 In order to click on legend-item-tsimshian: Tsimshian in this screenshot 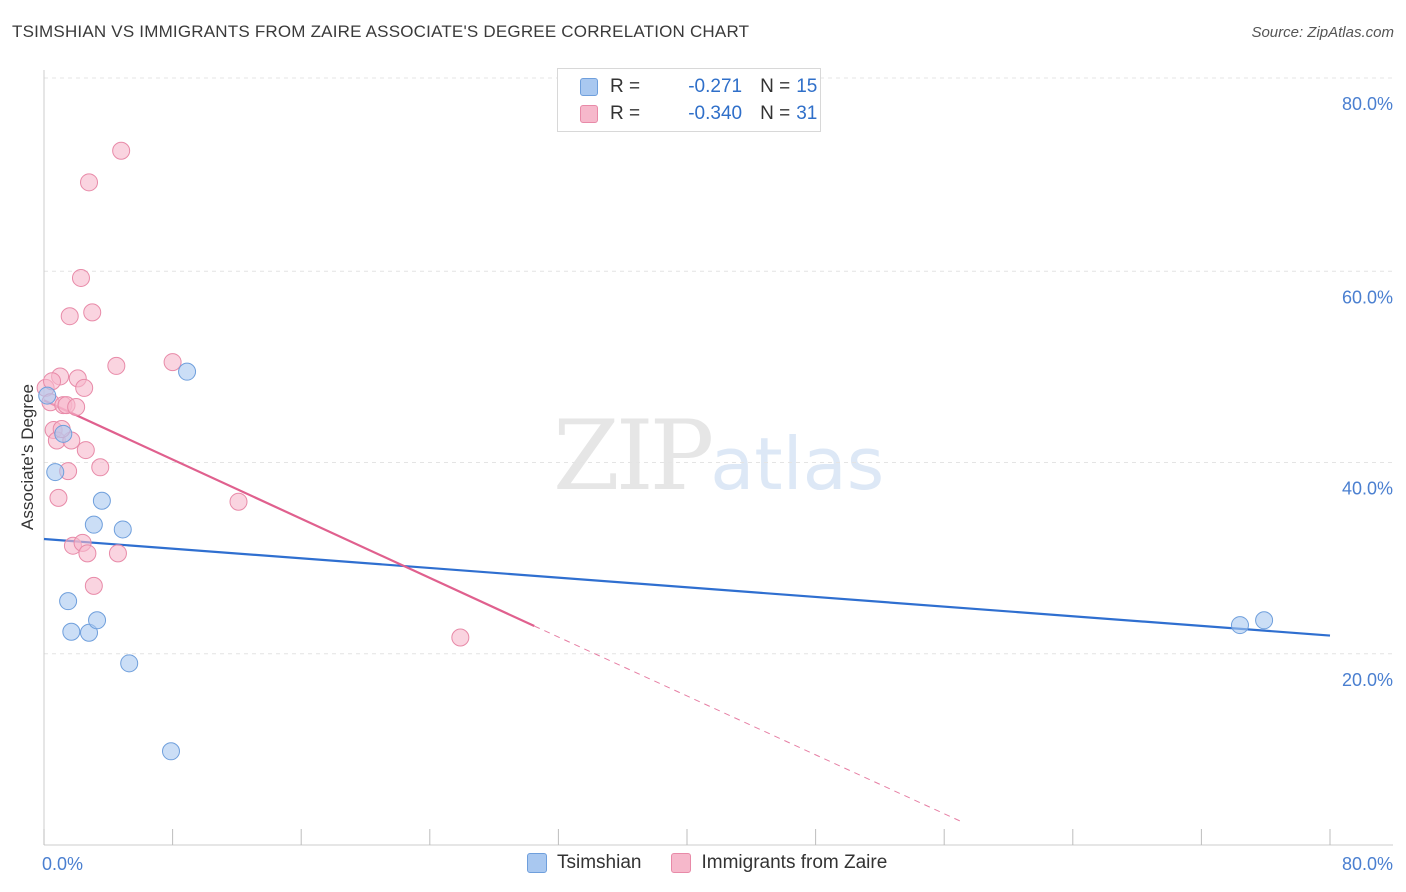, I will do `click(584, 863)`.